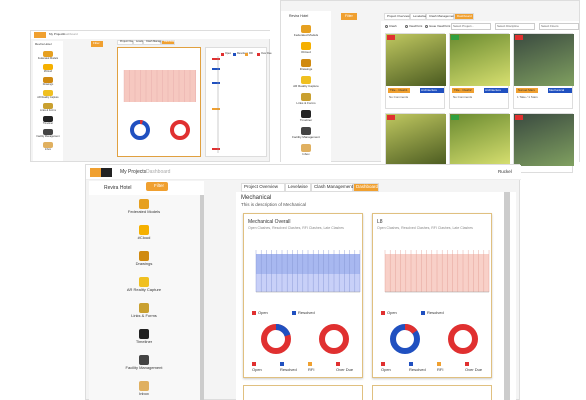  What do you see at coordinates (308, 302) in the screenshot?
I see `chart-graphic` at bounding box center [308, 302].